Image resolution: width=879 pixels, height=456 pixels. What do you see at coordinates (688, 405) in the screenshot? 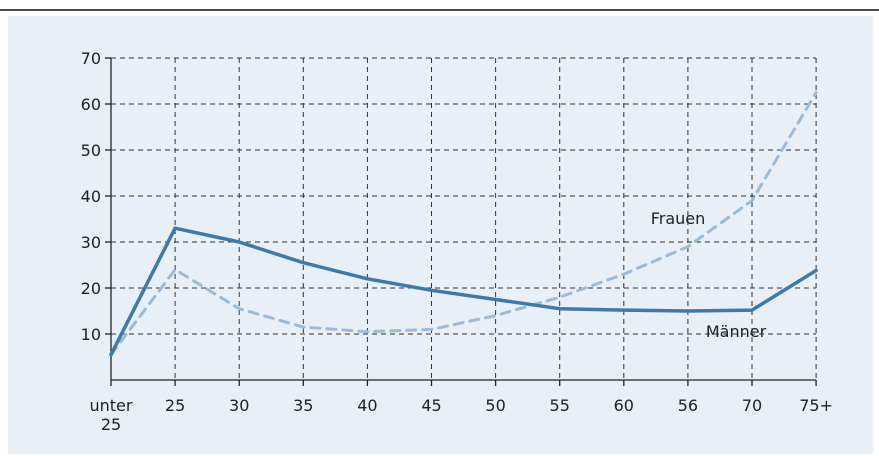
I see `x-tick-label: 56` at bounding box center [688, 405].